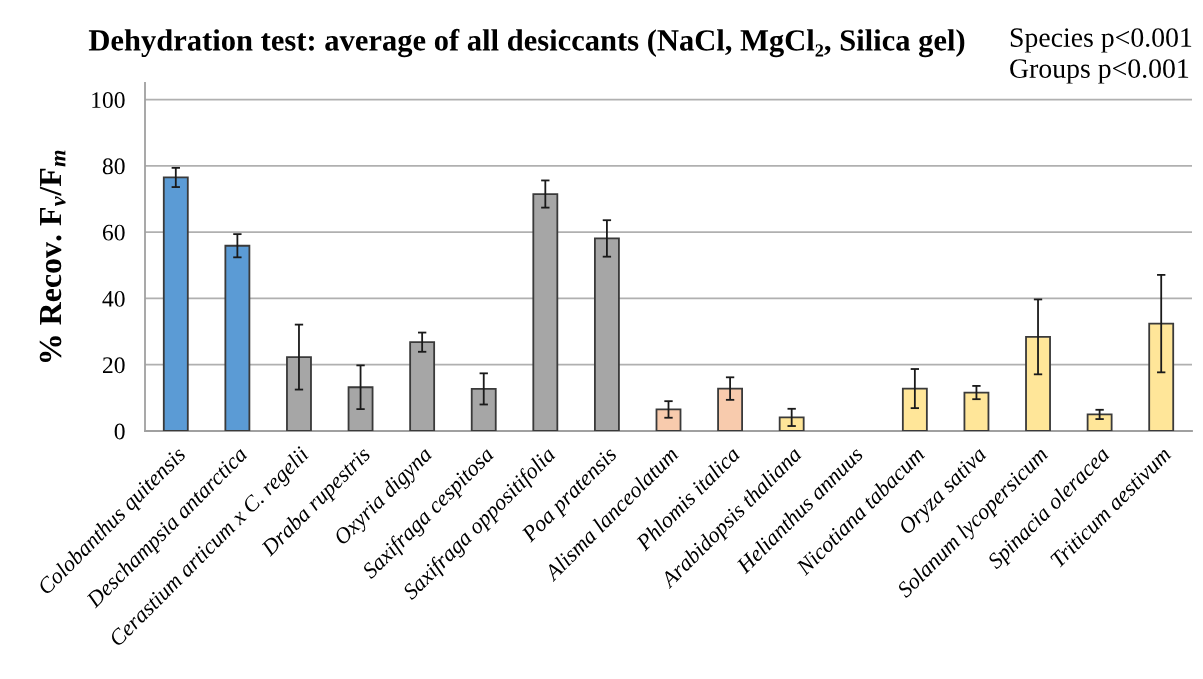 The width and height of the screenshot is (1203, 679). What do you see at coordinates (113, 166) in the screenshot?
I see `y-tick-label: 80` at bounding box center [113, 166].